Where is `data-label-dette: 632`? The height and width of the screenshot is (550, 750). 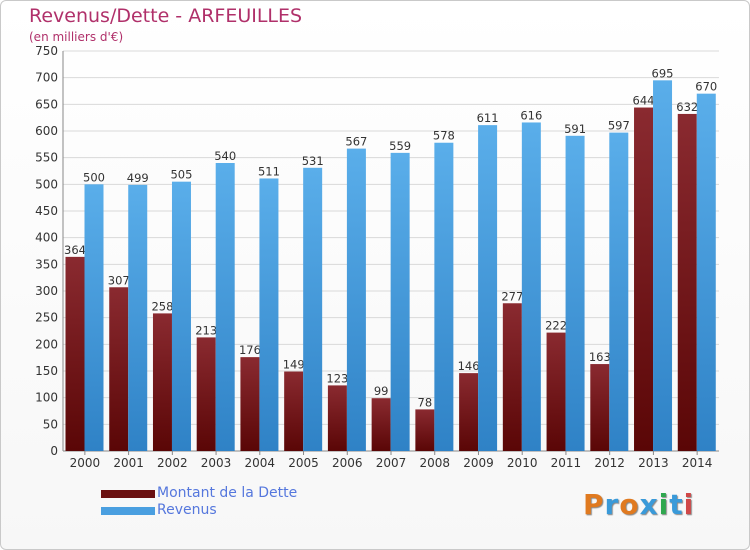
data-label-dette: 632 is located at coordinates (687, 107).